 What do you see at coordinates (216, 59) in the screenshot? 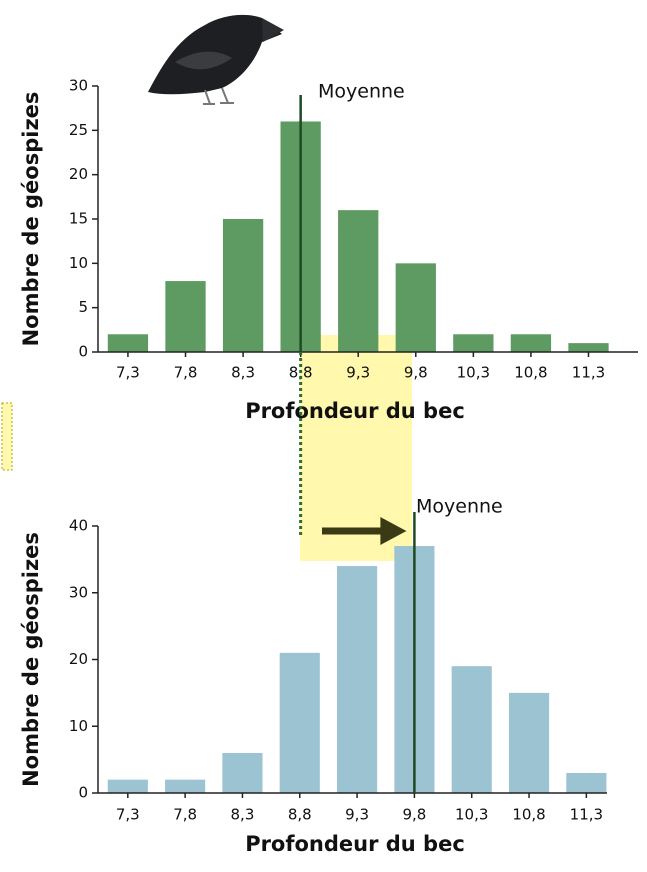
I see `finch-illustration` at bounding box center [216, 59].